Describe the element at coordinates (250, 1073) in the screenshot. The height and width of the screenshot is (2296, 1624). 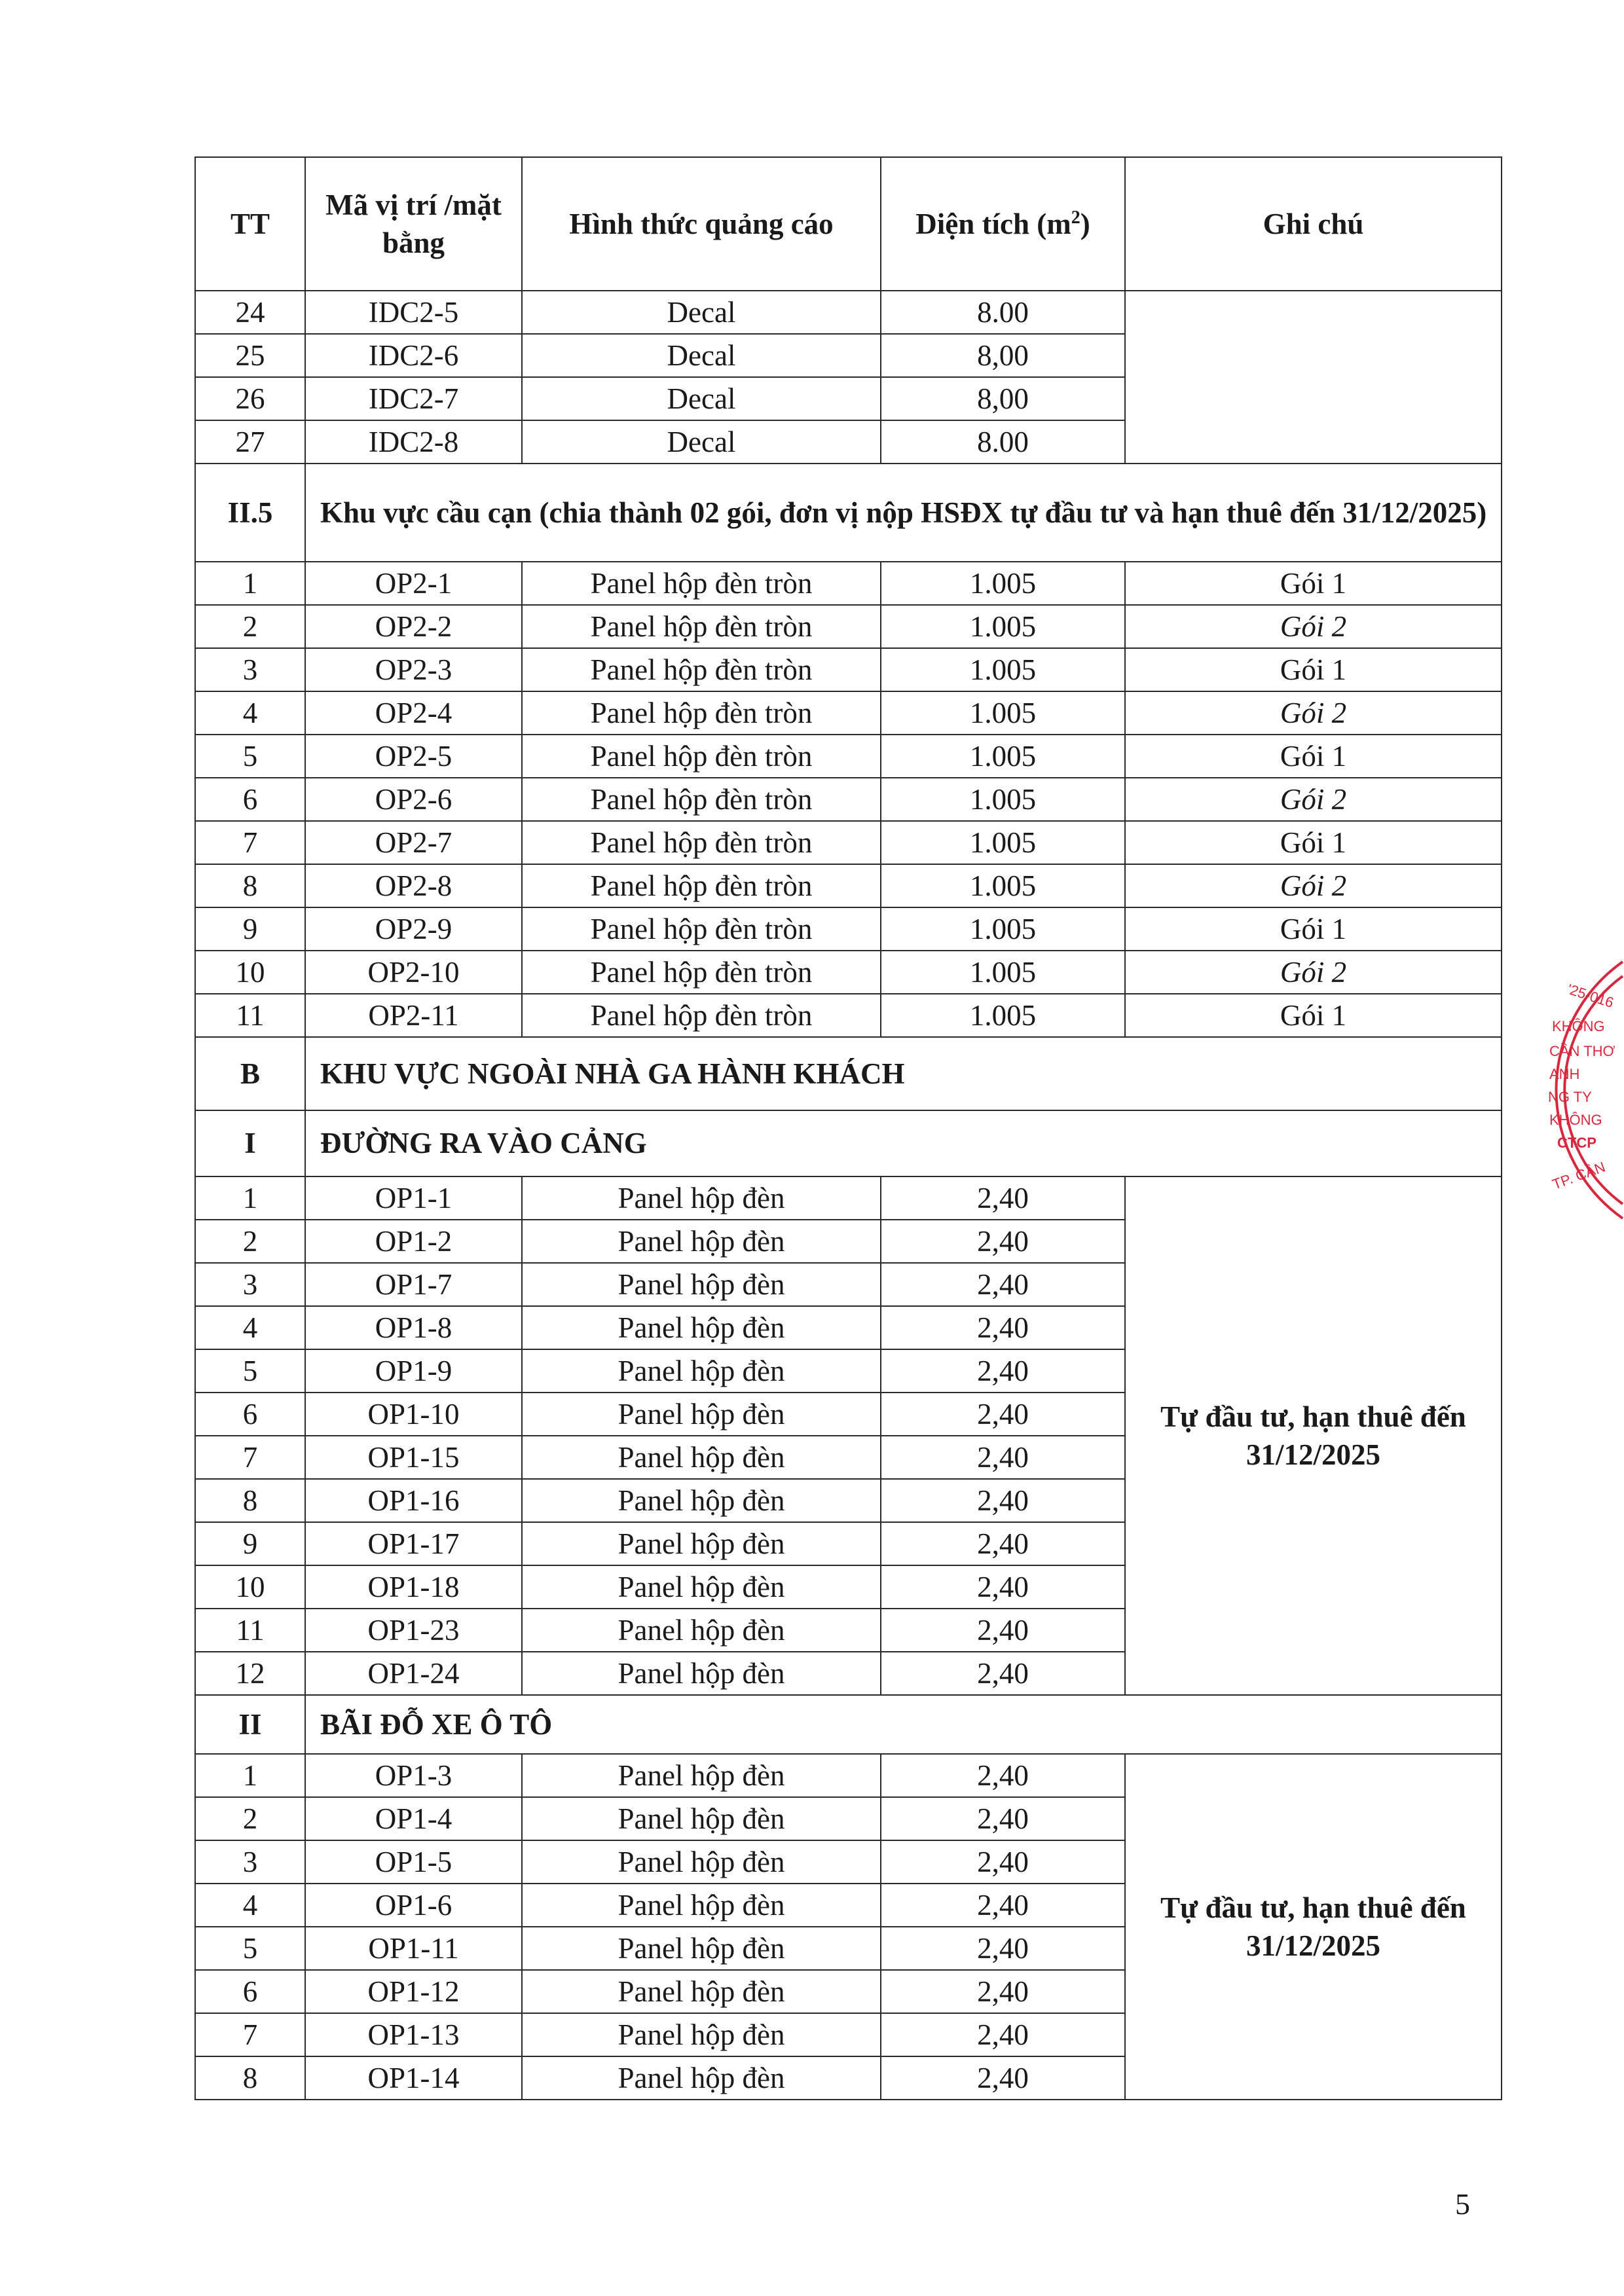
I see `section-code: B` at that location.